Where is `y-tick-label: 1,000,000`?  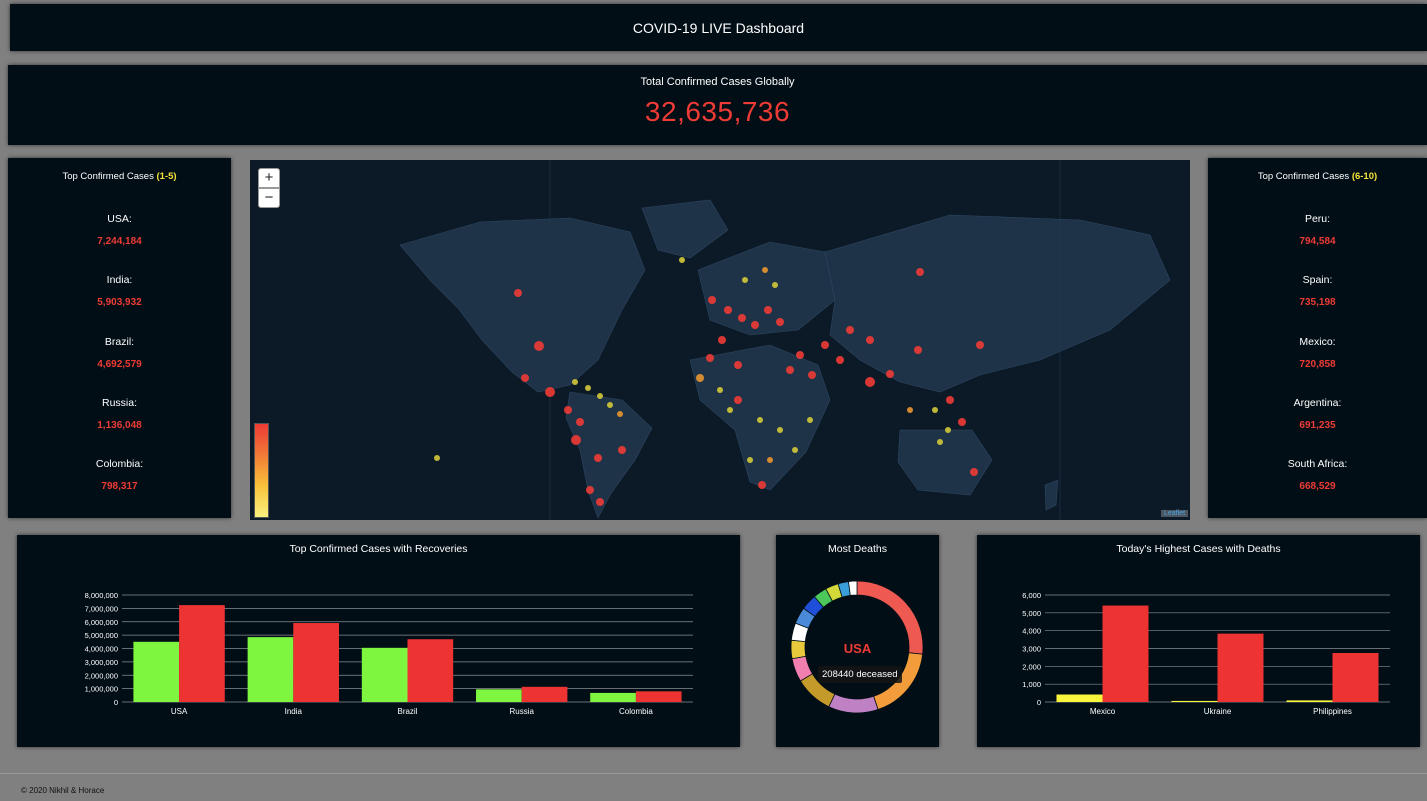 y-tick-label: 1,000,000 is located at coordinates (101, 689).